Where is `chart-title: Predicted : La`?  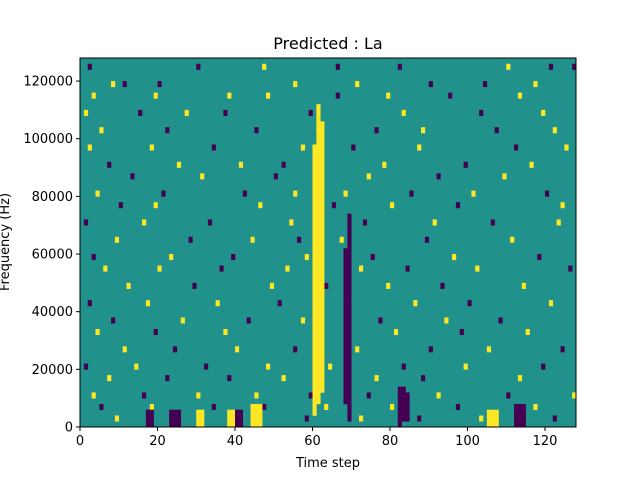
chart-title: Predicted : La is located at coordinates (327, 43).